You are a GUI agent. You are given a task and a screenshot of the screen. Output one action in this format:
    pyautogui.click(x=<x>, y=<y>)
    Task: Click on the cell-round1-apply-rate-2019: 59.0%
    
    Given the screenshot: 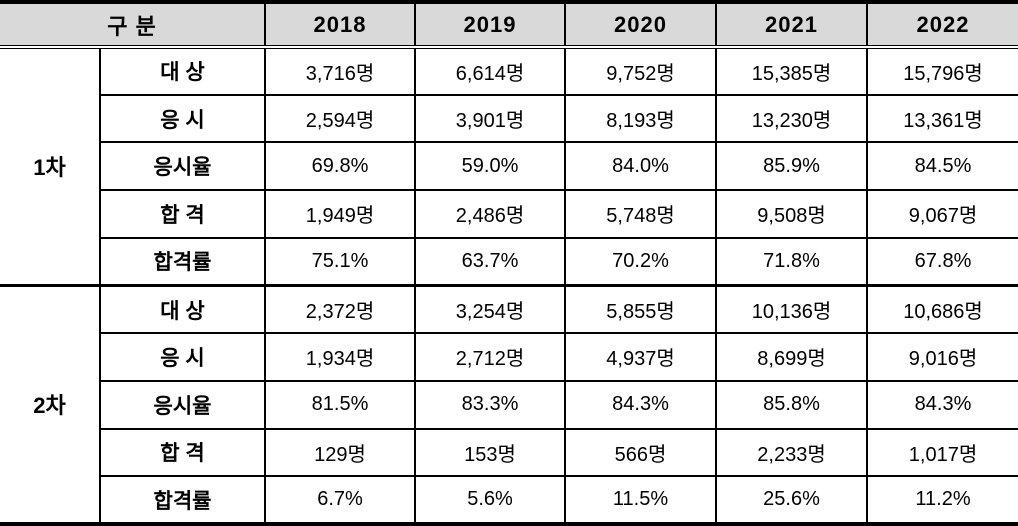 What is the action you would take?
    pyautogui.click(x=490, y=166)
    